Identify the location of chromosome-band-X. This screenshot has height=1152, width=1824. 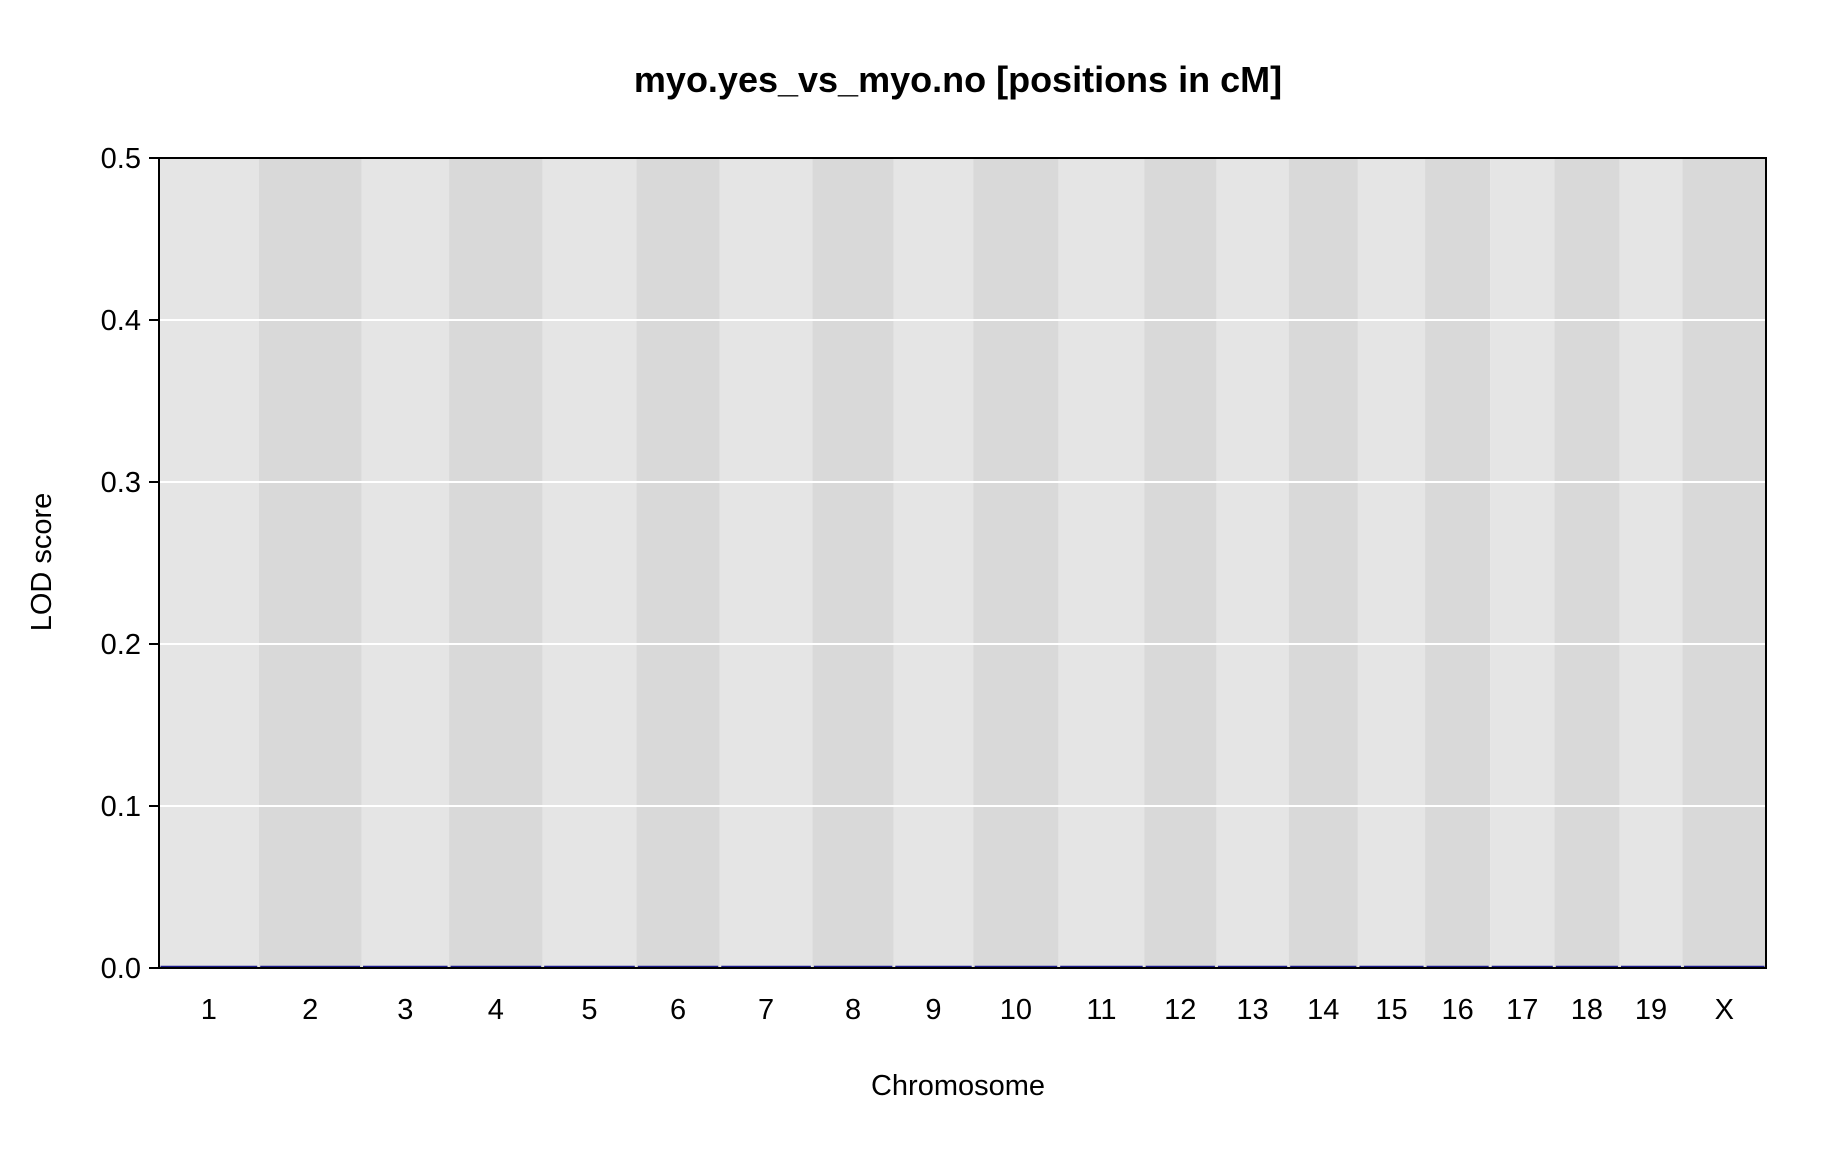
(1724, 563).